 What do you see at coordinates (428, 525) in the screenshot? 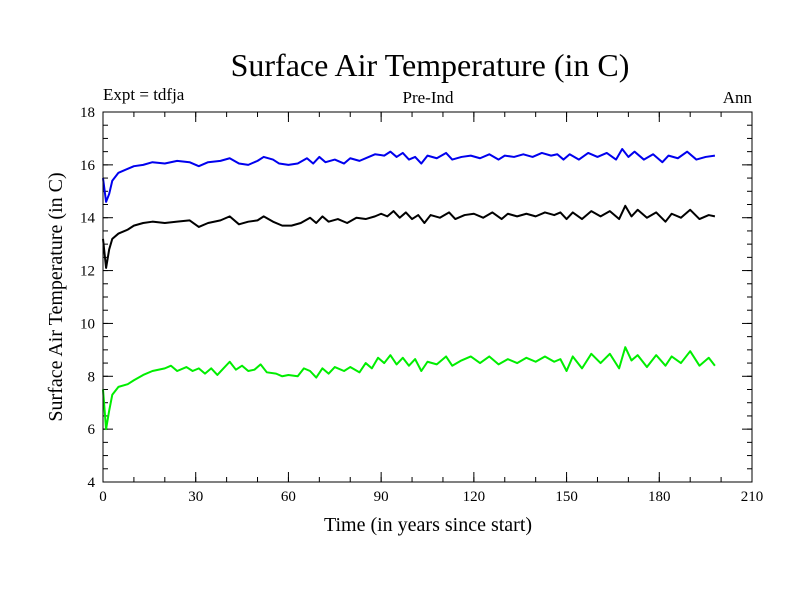
I see `x-axis-label: Time (in years since start)` at bounding box center [428, 525].